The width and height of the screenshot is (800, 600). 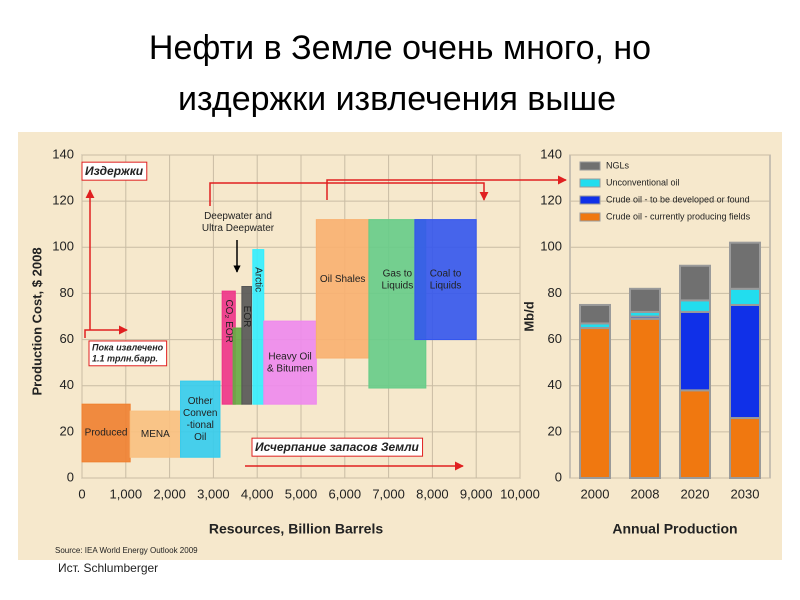 What do you see at coordinates (301, 493) in the screenshot?
I see `x-tick-label: 5,000` at bounding box center [301, 493].